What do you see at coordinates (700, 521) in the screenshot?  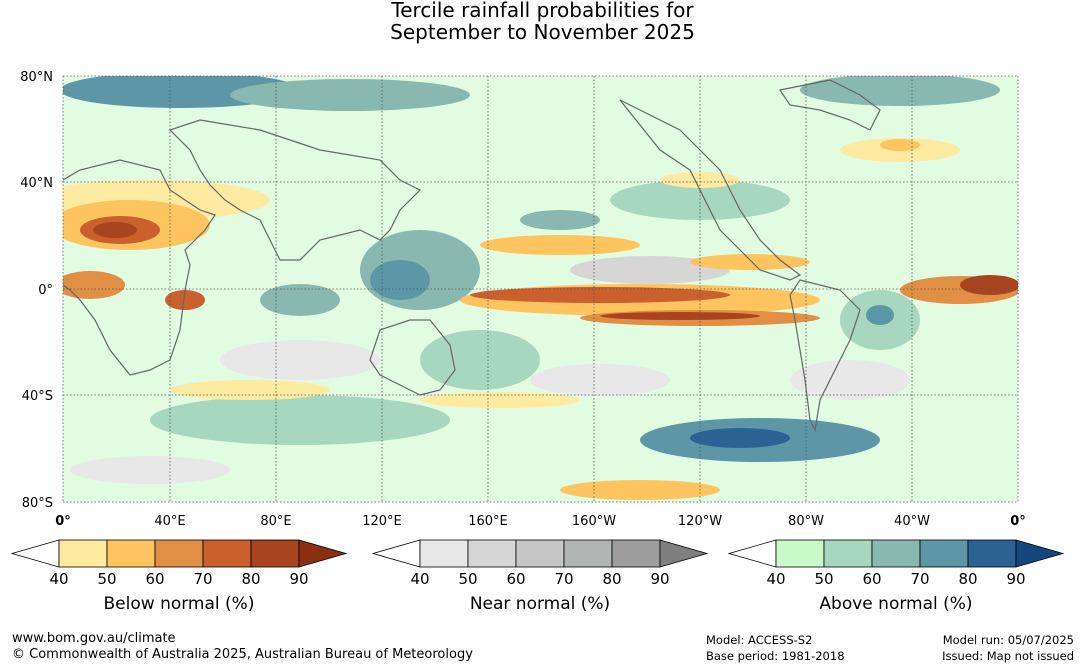 I see `lon-label: 120°W` at bounding box center [700, 521].